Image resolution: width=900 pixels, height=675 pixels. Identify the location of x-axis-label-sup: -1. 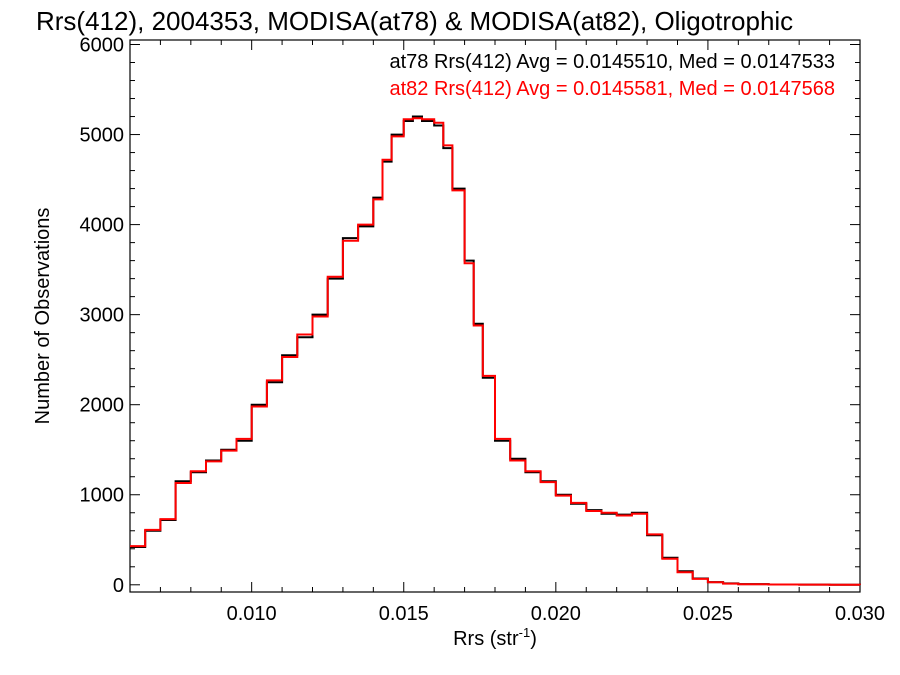
(525, 632).